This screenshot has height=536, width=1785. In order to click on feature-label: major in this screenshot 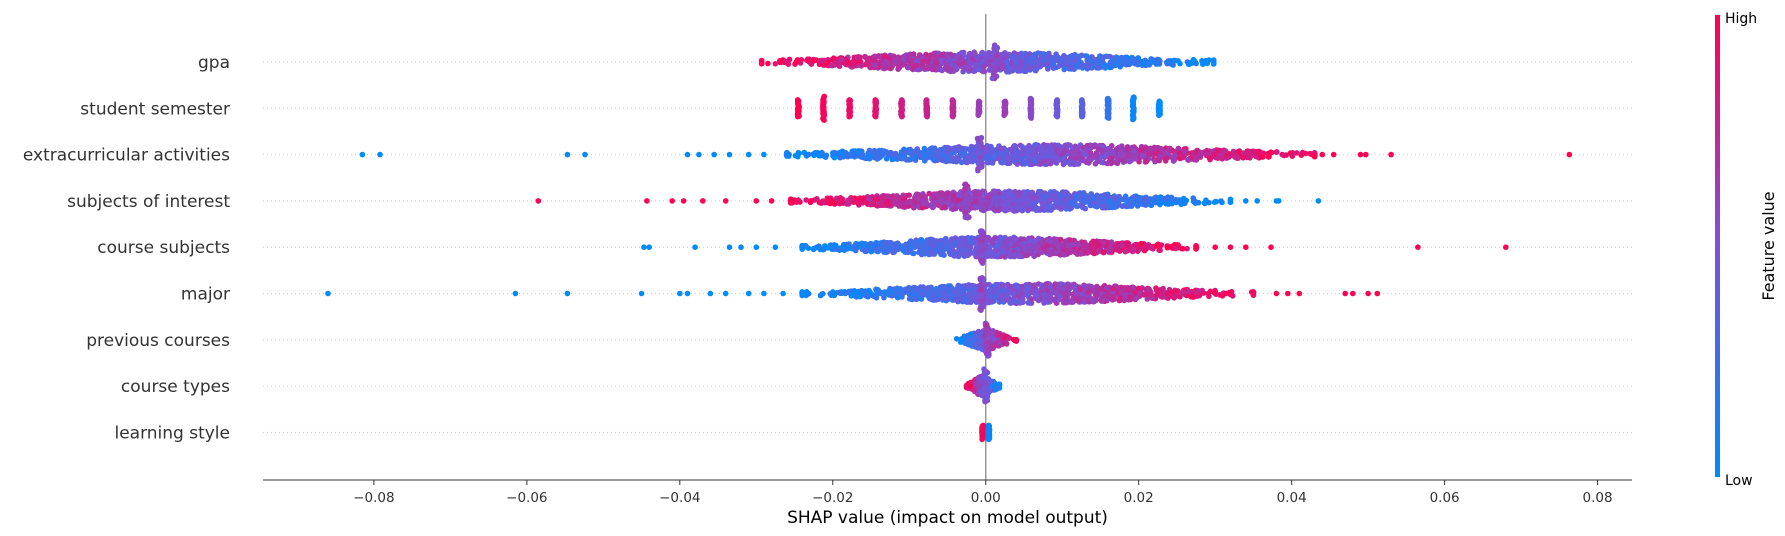, I will do `click(205, 295)`.